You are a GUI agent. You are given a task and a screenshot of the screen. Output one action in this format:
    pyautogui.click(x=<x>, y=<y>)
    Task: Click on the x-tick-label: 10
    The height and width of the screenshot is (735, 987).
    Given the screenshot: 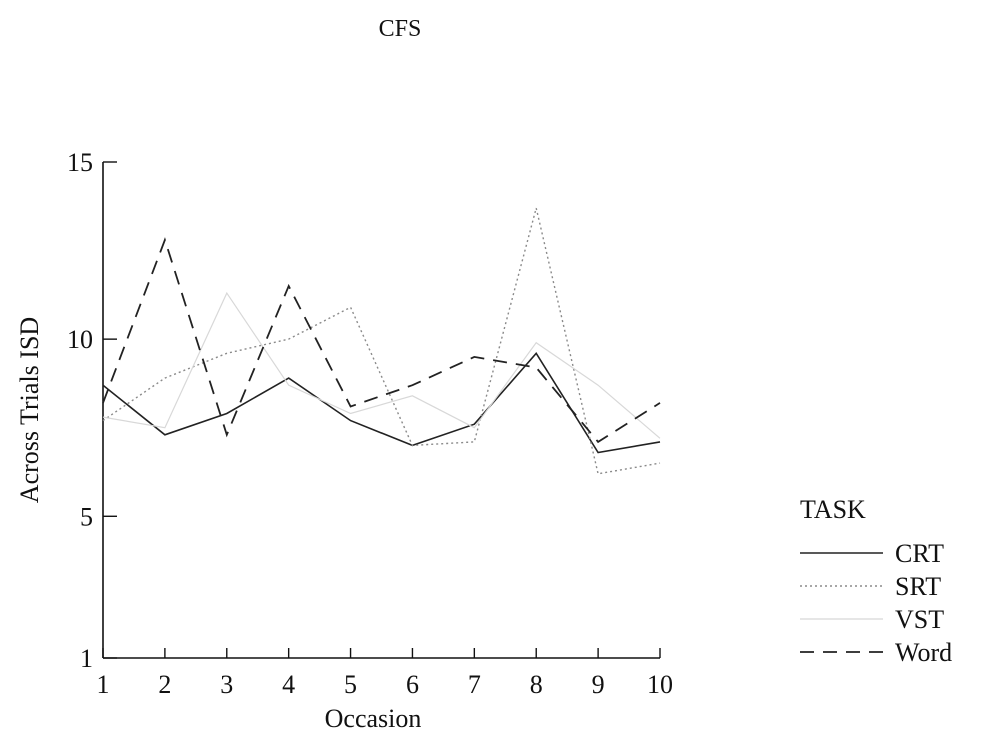 What is the action you would take?
    pyautogui.click(x=660, y=684)
    